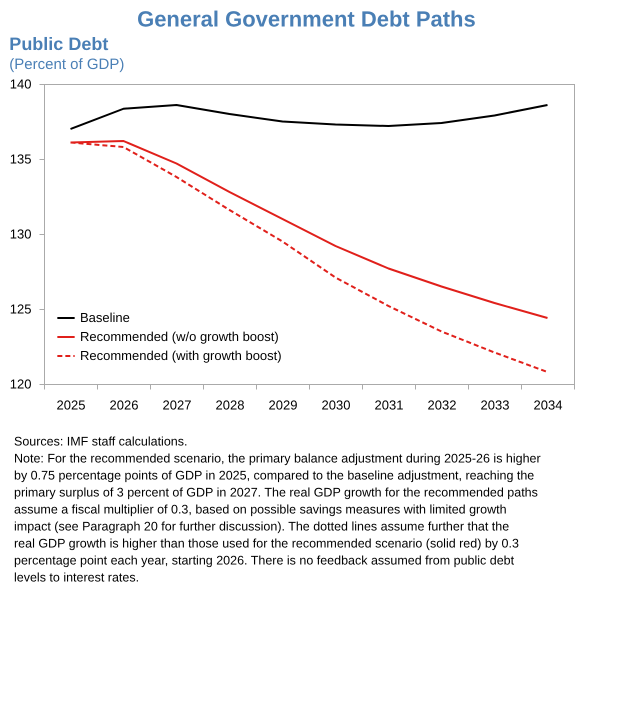  What do you see at coordinates (548, 405) in the screenshot?
I see `x-tick-label: 2034` at bounding box center [548, 405].